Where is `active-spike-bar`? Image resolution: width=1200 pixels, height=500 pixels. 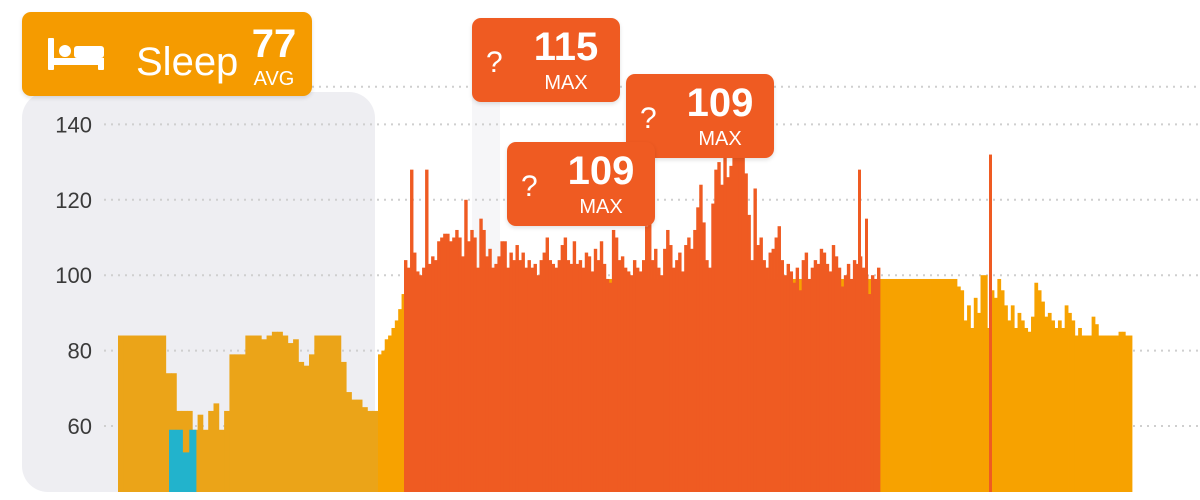 active-spike-bar is located at coordinates (866, 355).